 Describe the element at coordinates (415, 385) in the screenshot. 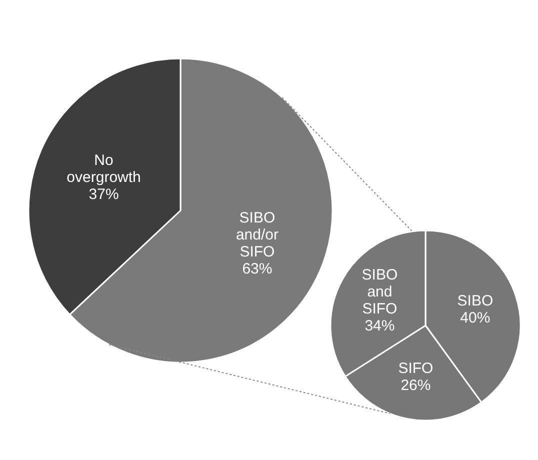

I see `data-label: 26%` at that location.